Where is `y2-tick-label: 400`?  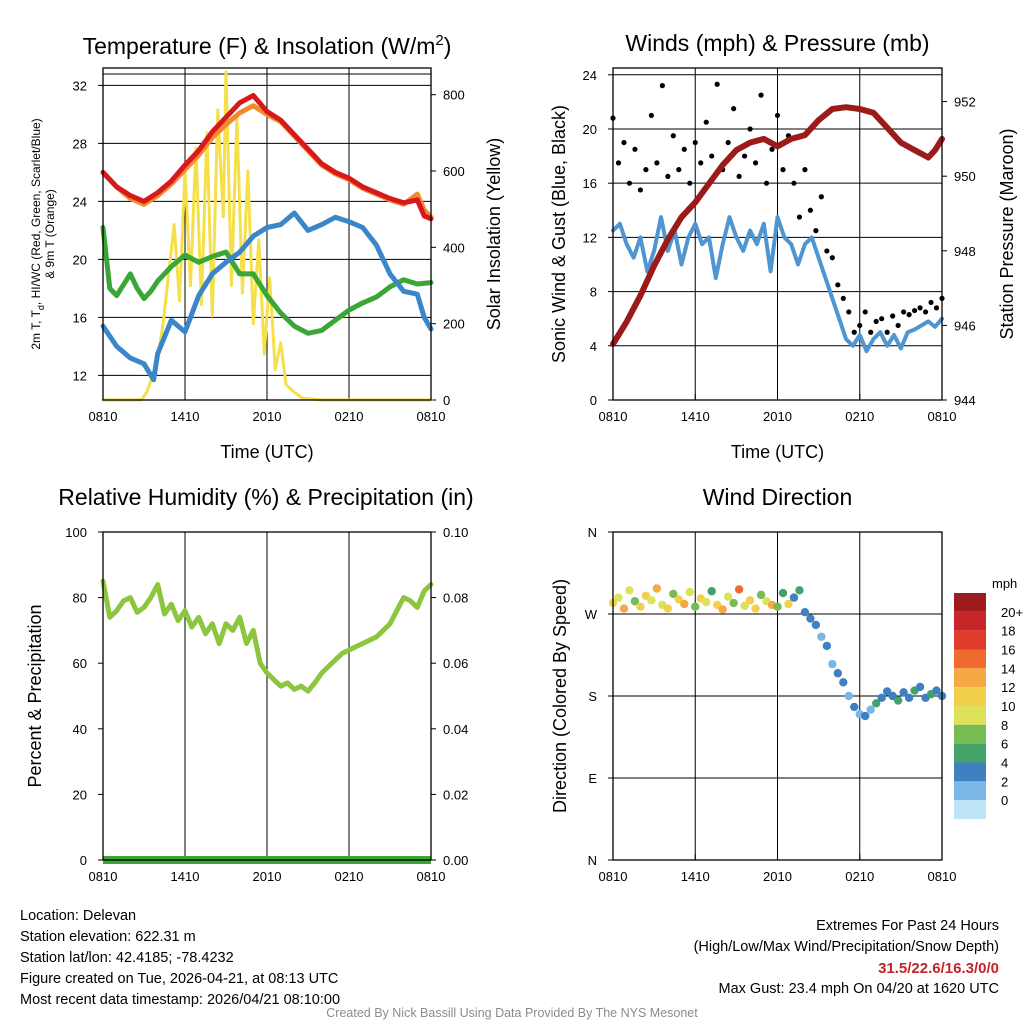
y2-tick-label: 400 is located at coordinates (454, 247).